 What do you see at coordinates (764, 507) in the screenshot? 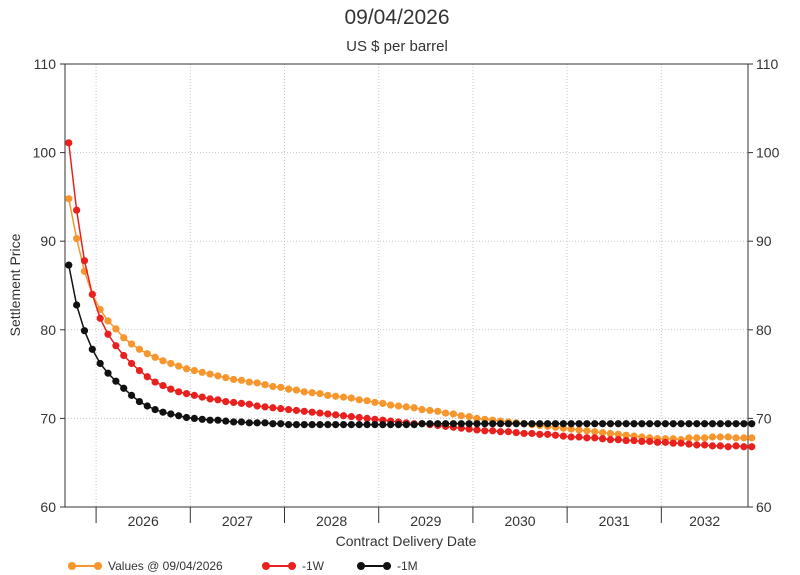
I see `y-tick-label-right: 60` at bounding box center [764, 507].